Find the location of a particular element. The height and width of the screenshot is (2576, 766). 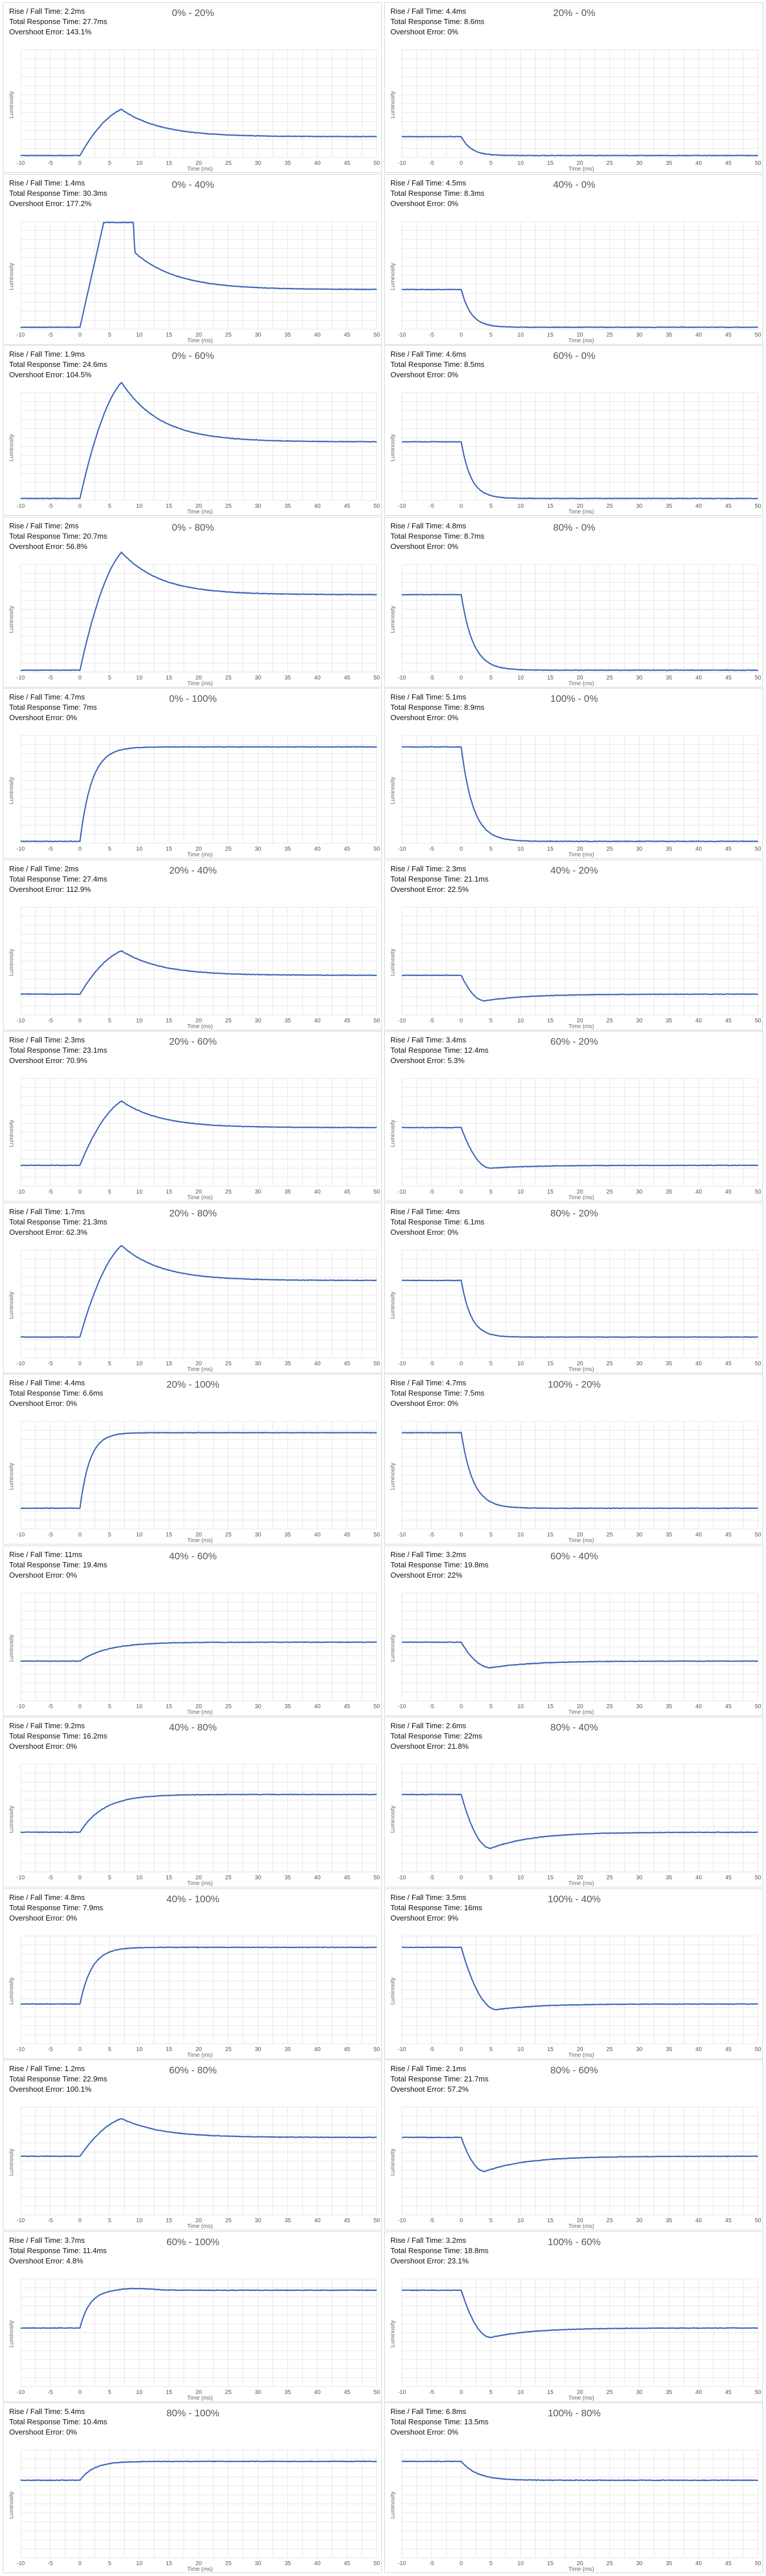

chart-title: 0% - 80% is located at coordinates (193, 527).